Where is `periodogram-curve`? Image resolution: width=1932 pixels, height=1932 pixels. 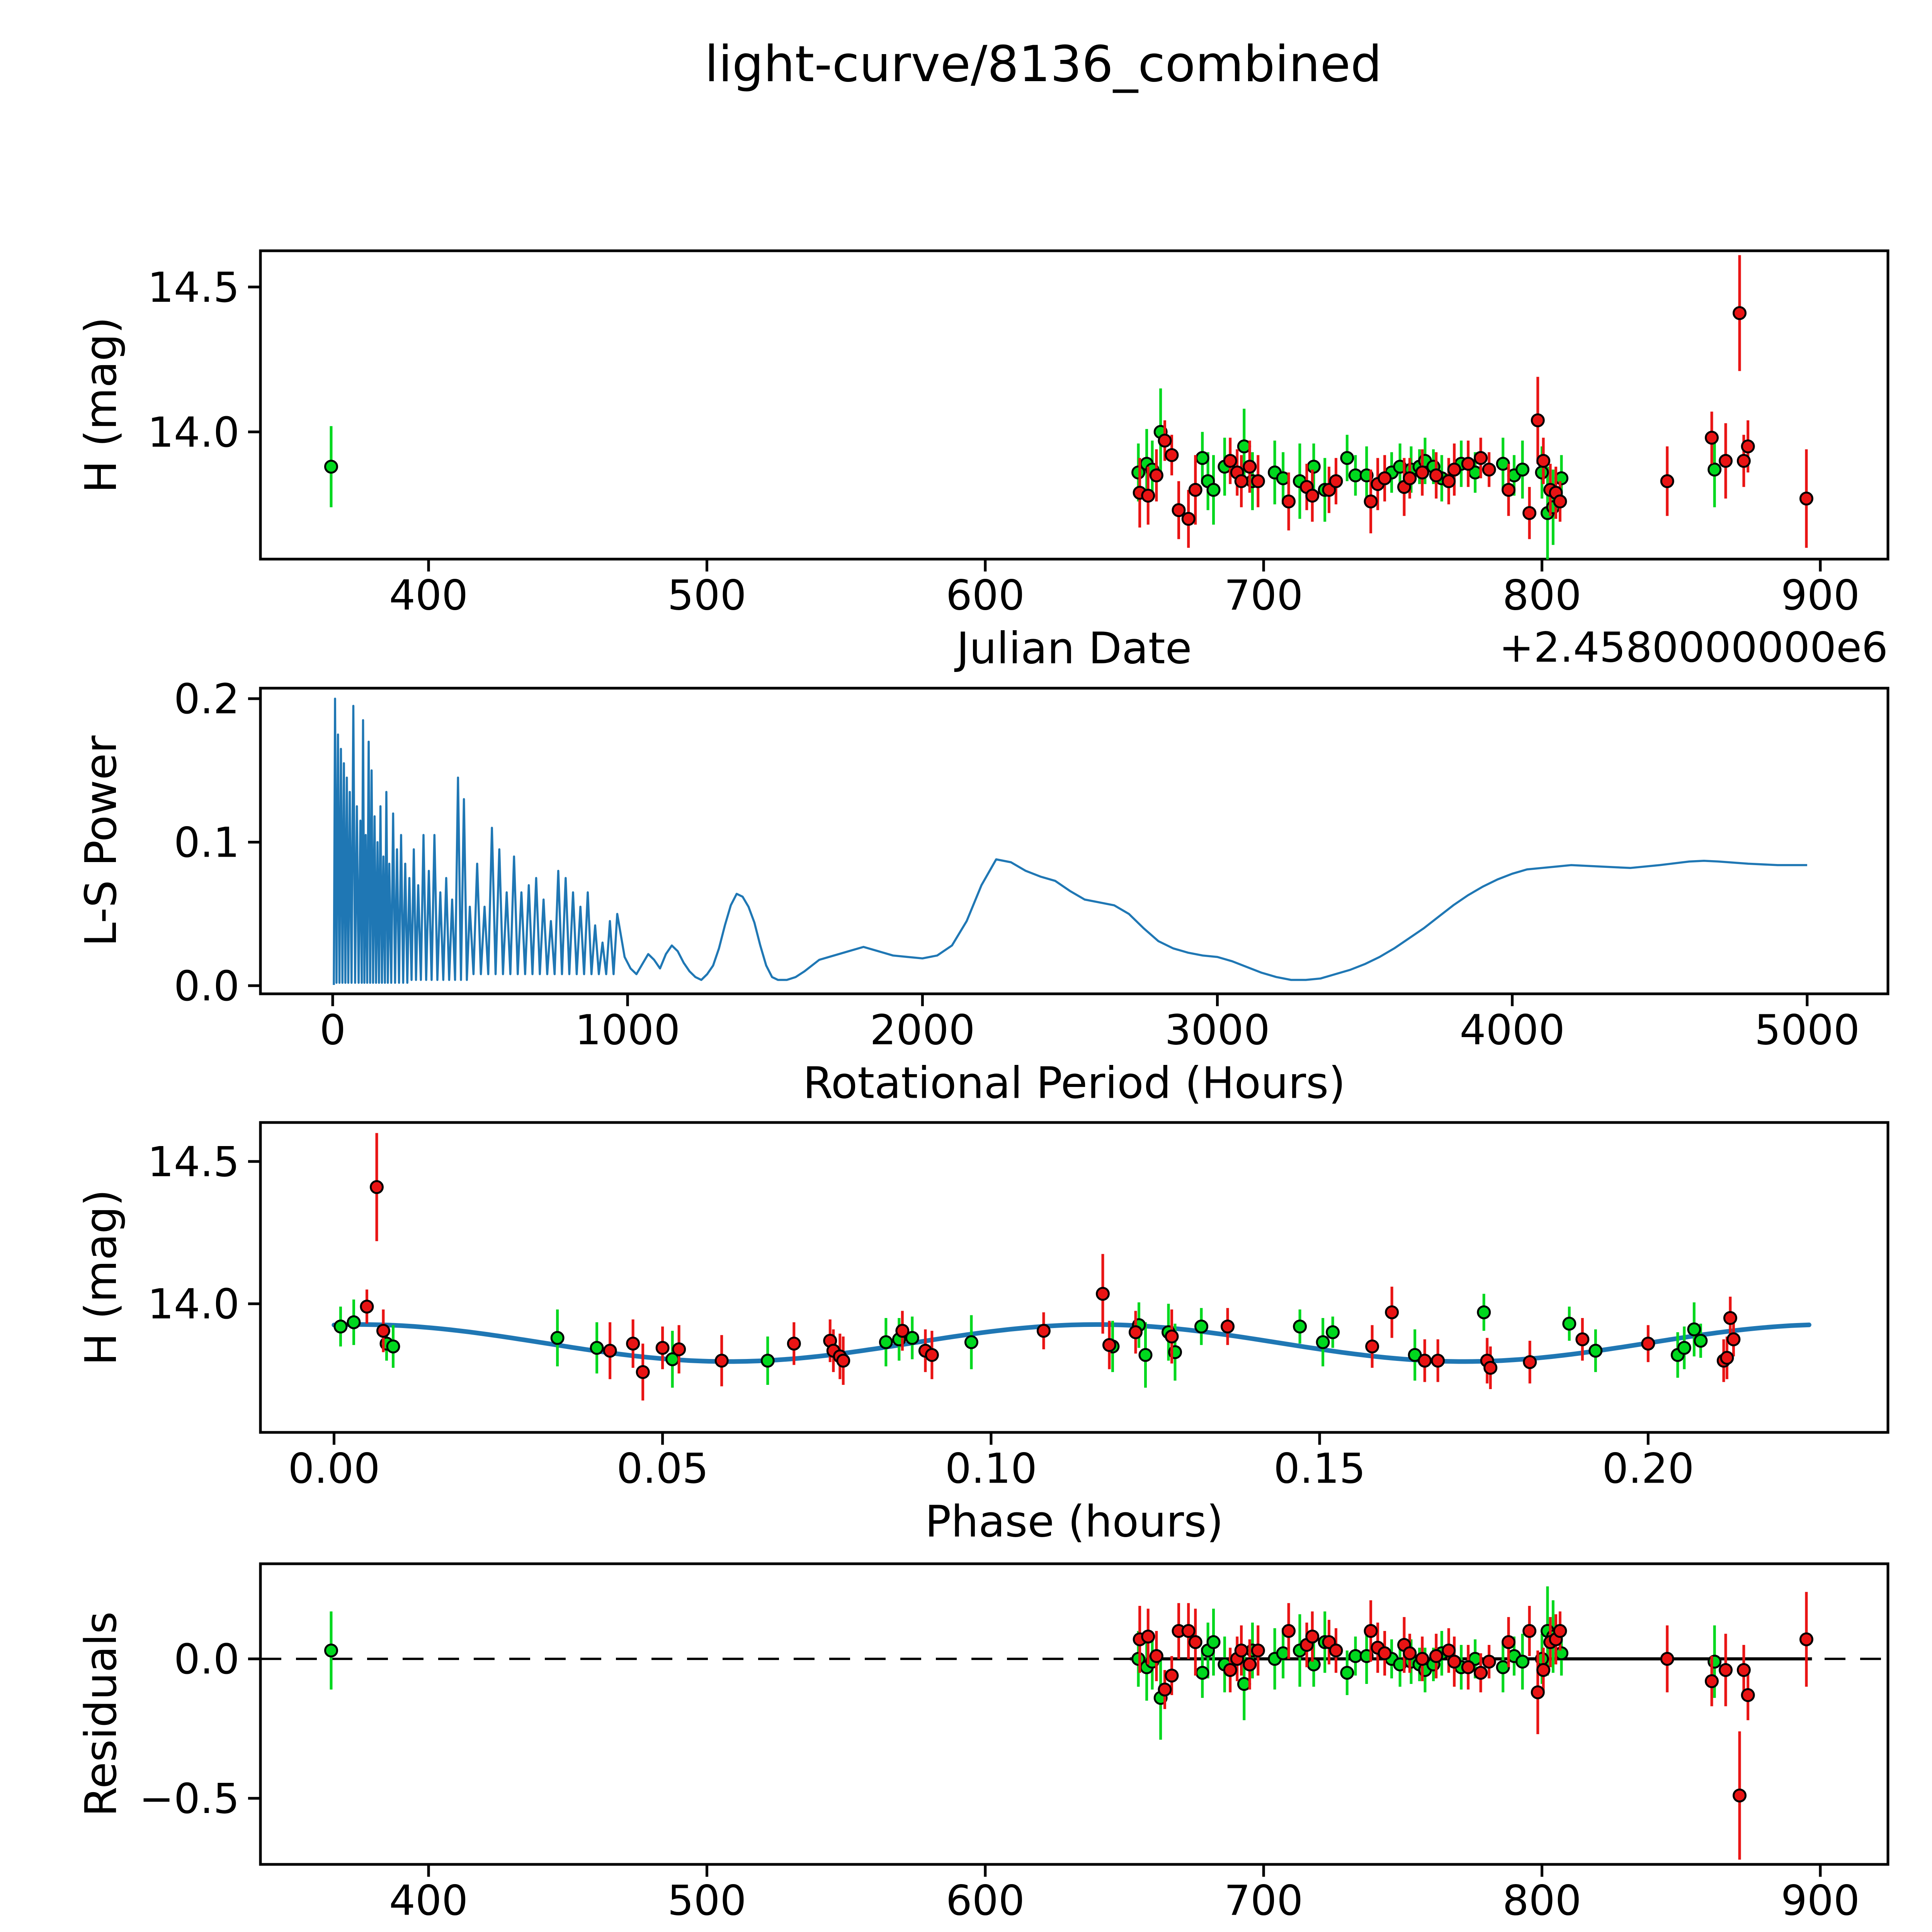 periodogram-curve is located at coordinates (1070, 841).